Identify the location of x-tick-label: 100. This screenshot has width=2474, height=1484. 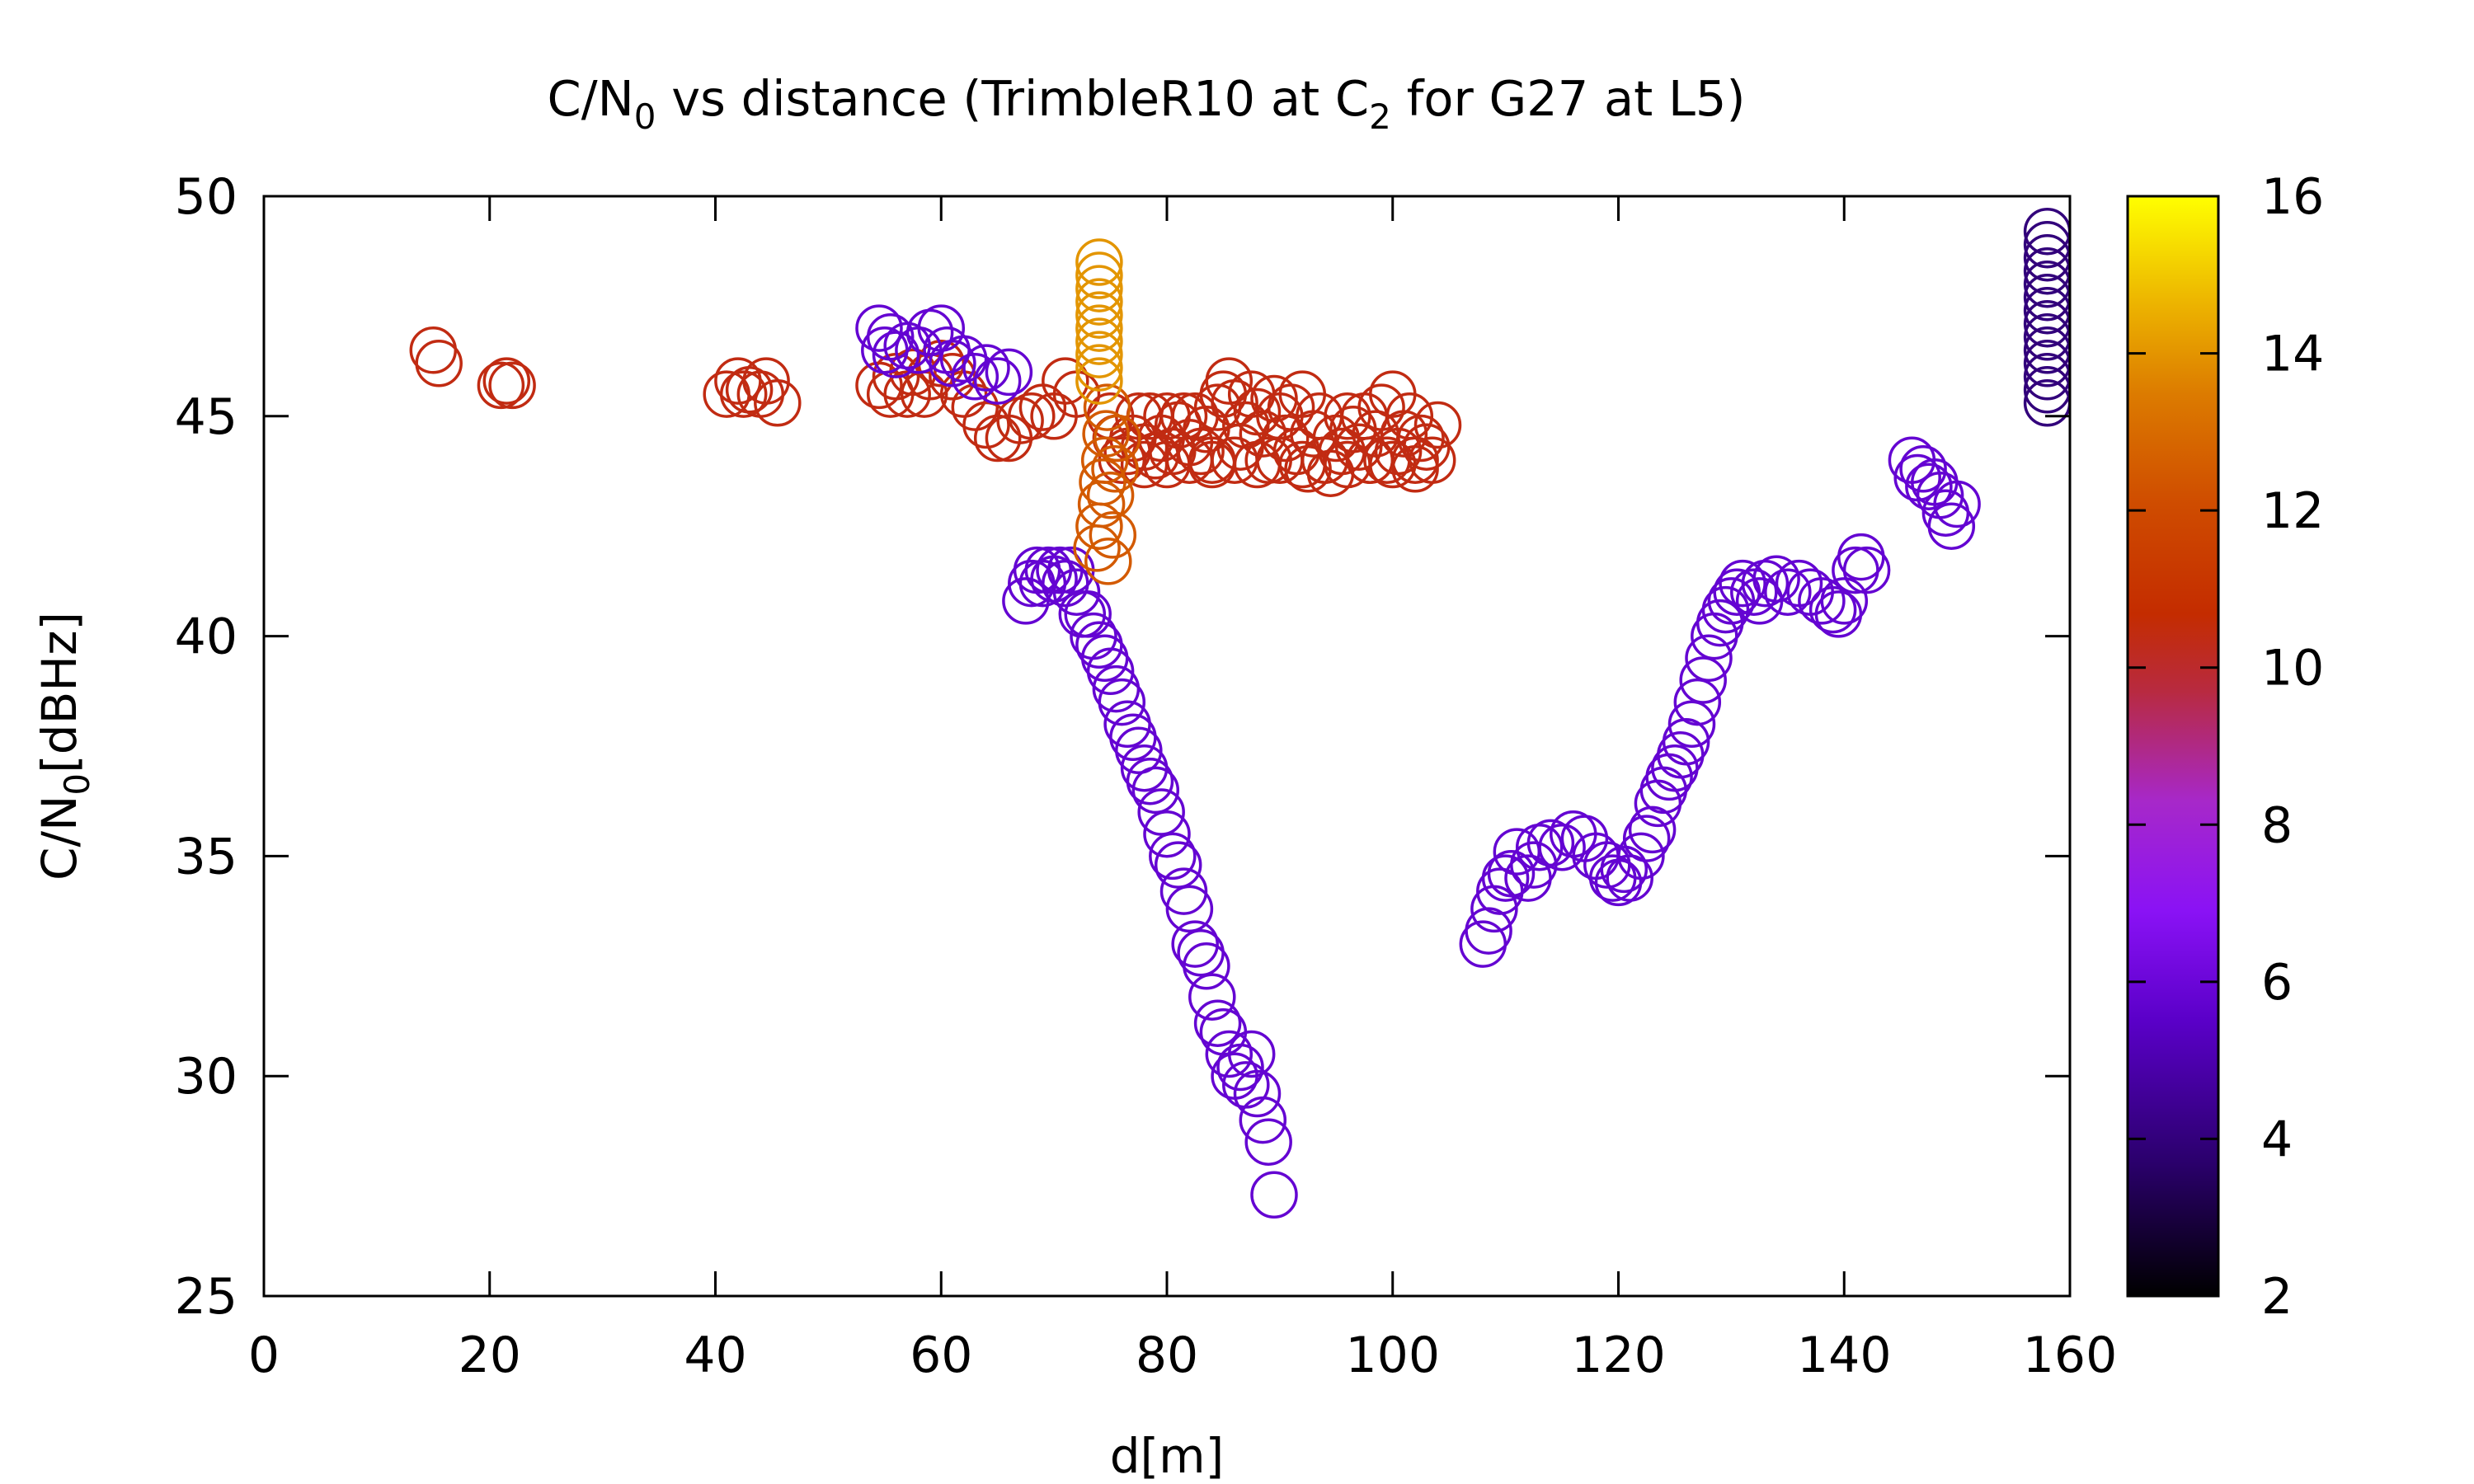
(1392, 1355).